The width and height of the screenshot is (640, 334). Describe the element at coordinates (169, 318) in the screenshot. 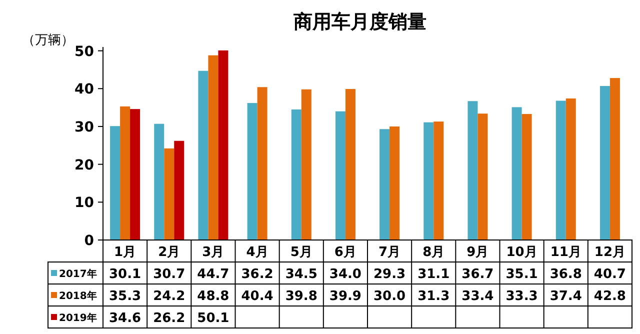

I see `data-label: 26.2` at that location.